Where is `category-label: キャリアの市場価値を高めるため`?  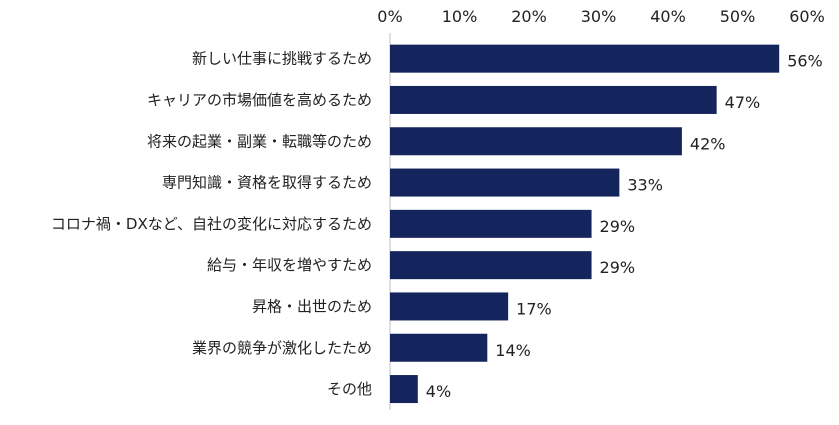 category-label: キャリアの市場価値を高めるため is located at coordinates (259, 100).